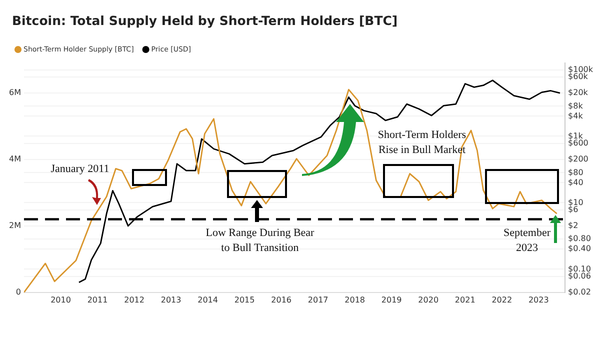 The image size is (600, 338). I want to click on y2-tick-label: $100k, so click(581, 69).